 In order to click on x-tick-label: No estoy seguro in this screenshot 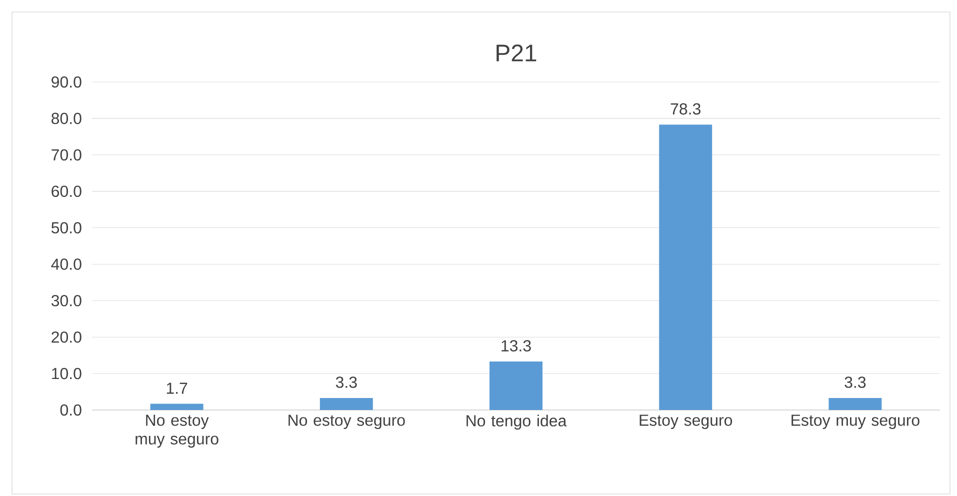, I will do `click(346, 422)`.